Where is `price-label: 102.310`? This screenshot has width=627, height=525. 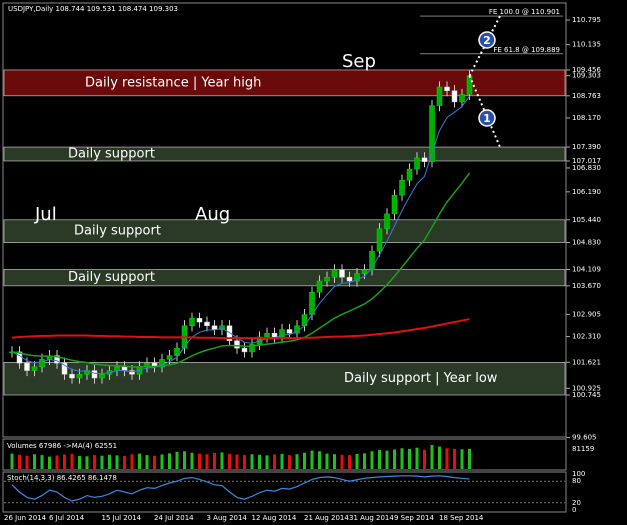 price-label: 102.310 is located at coordinates (586, 337).